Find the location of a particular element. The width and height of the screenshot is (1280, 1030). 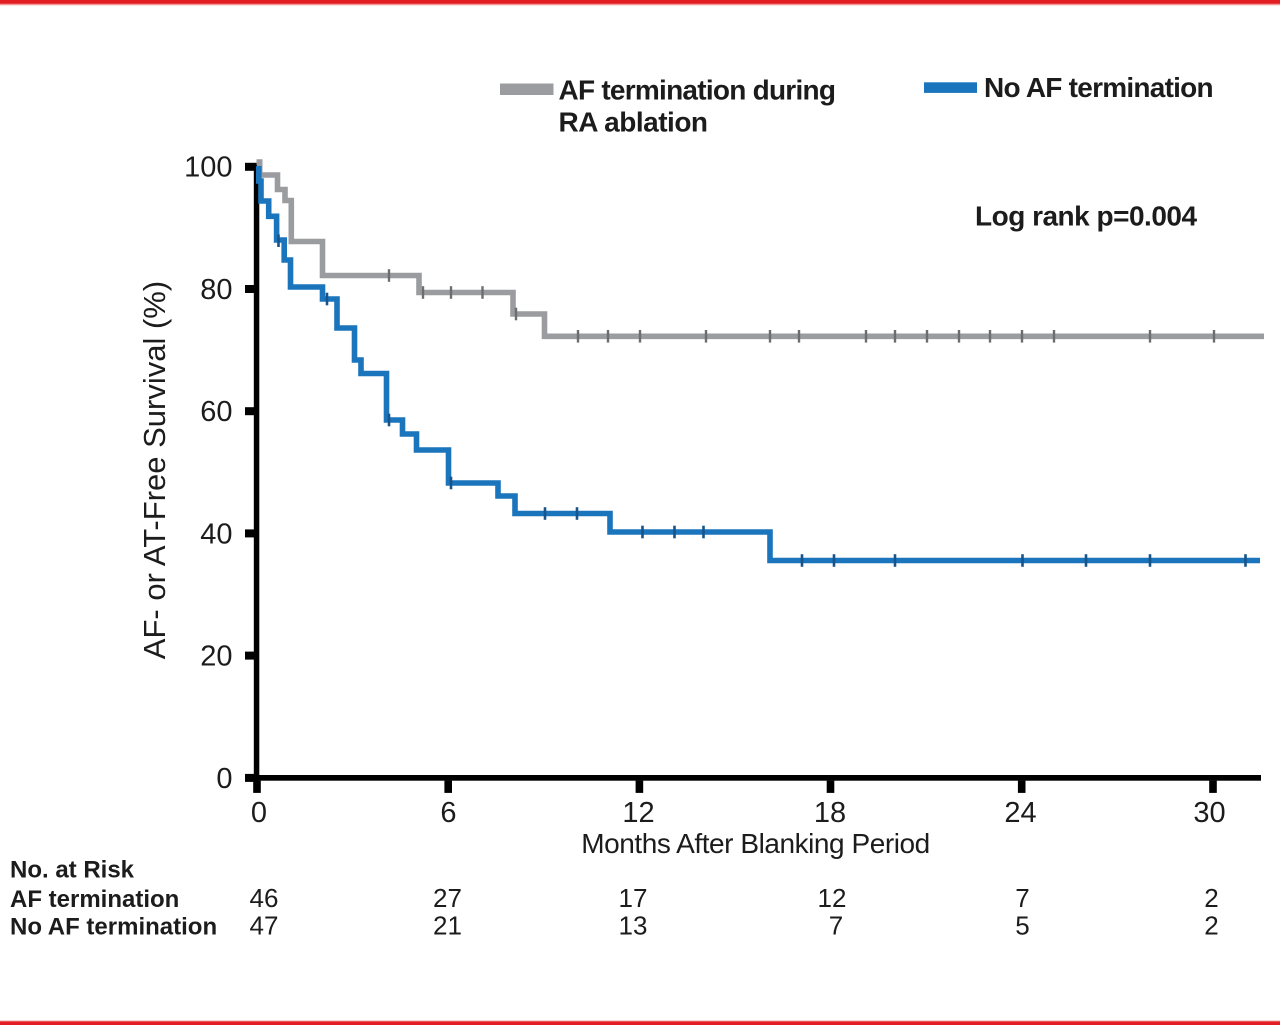

svg-text: 18 is located at coordinates (830, 813).